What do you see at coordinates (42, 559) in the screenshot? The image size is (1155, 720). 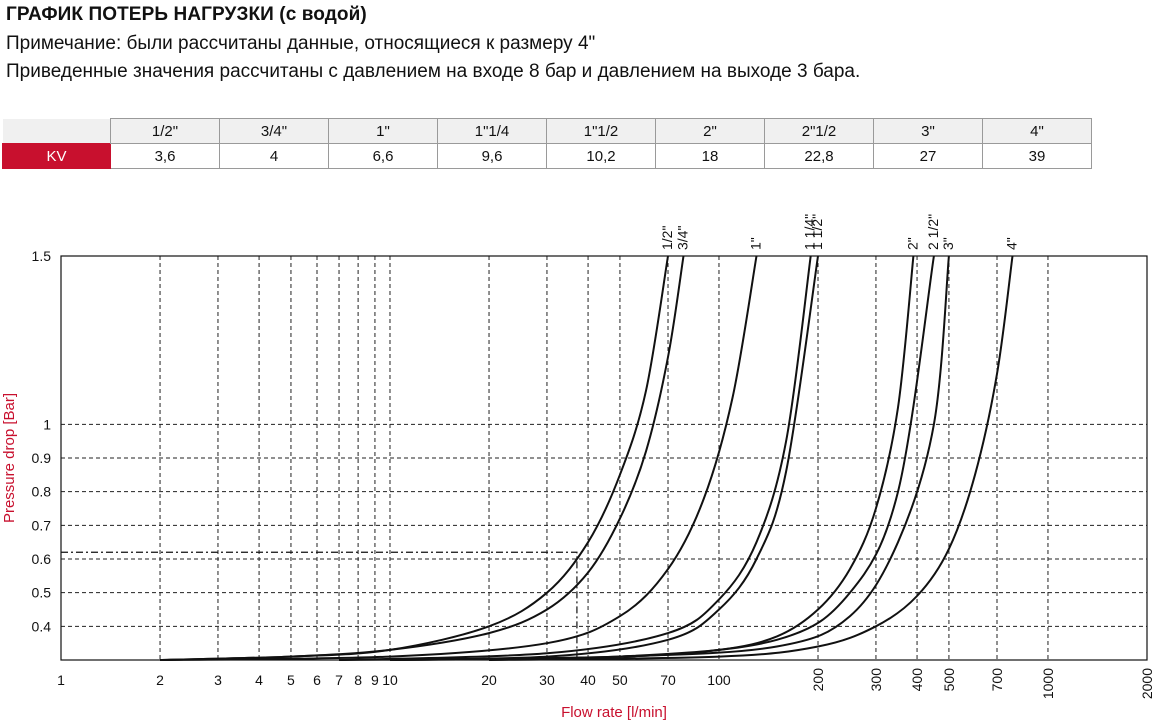 I see `y-tick-label: 0.6` at bounding box center [42, 559].